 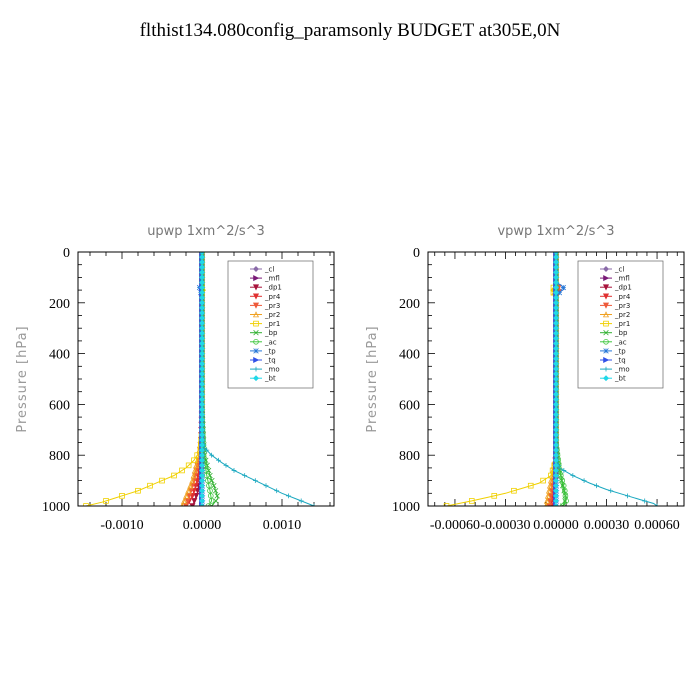 What do you see at coordinates (551, 379) in the screenshot?
I see `series-group` at bounding box center [551, 379].